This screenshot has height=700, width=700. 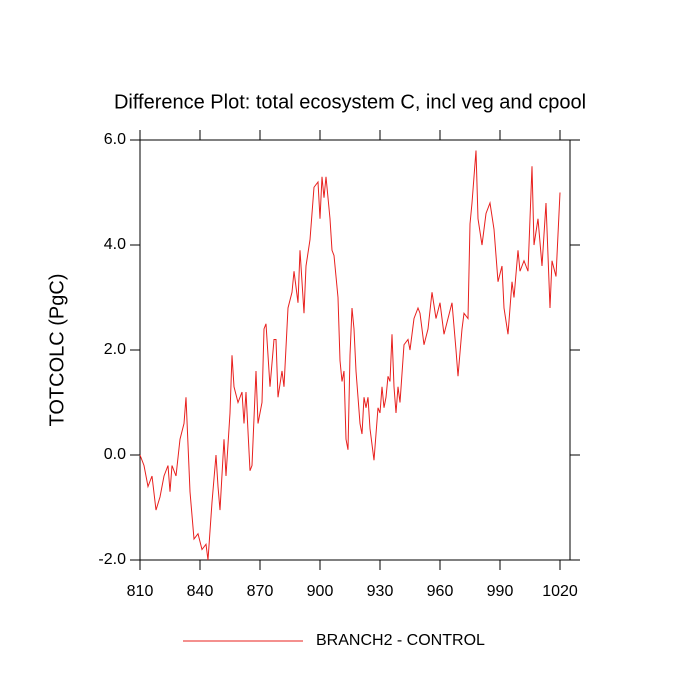 What do you see at coordinates (260, 591) in the screenshot?
I see `x-tick-label: 870` at bounding box center [260, 591].